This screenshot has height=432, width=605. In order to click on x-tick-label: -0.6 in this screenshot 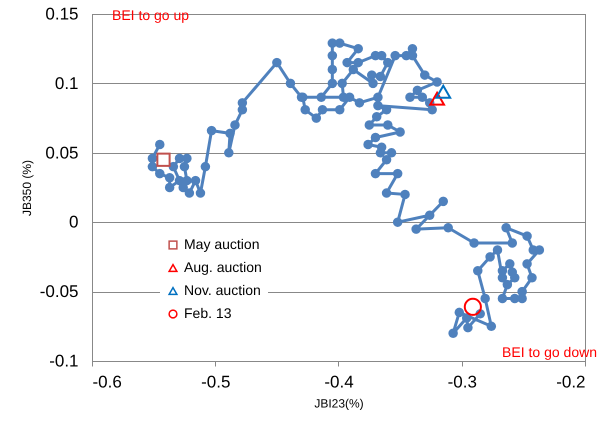, I will do `click(107, 382)`.